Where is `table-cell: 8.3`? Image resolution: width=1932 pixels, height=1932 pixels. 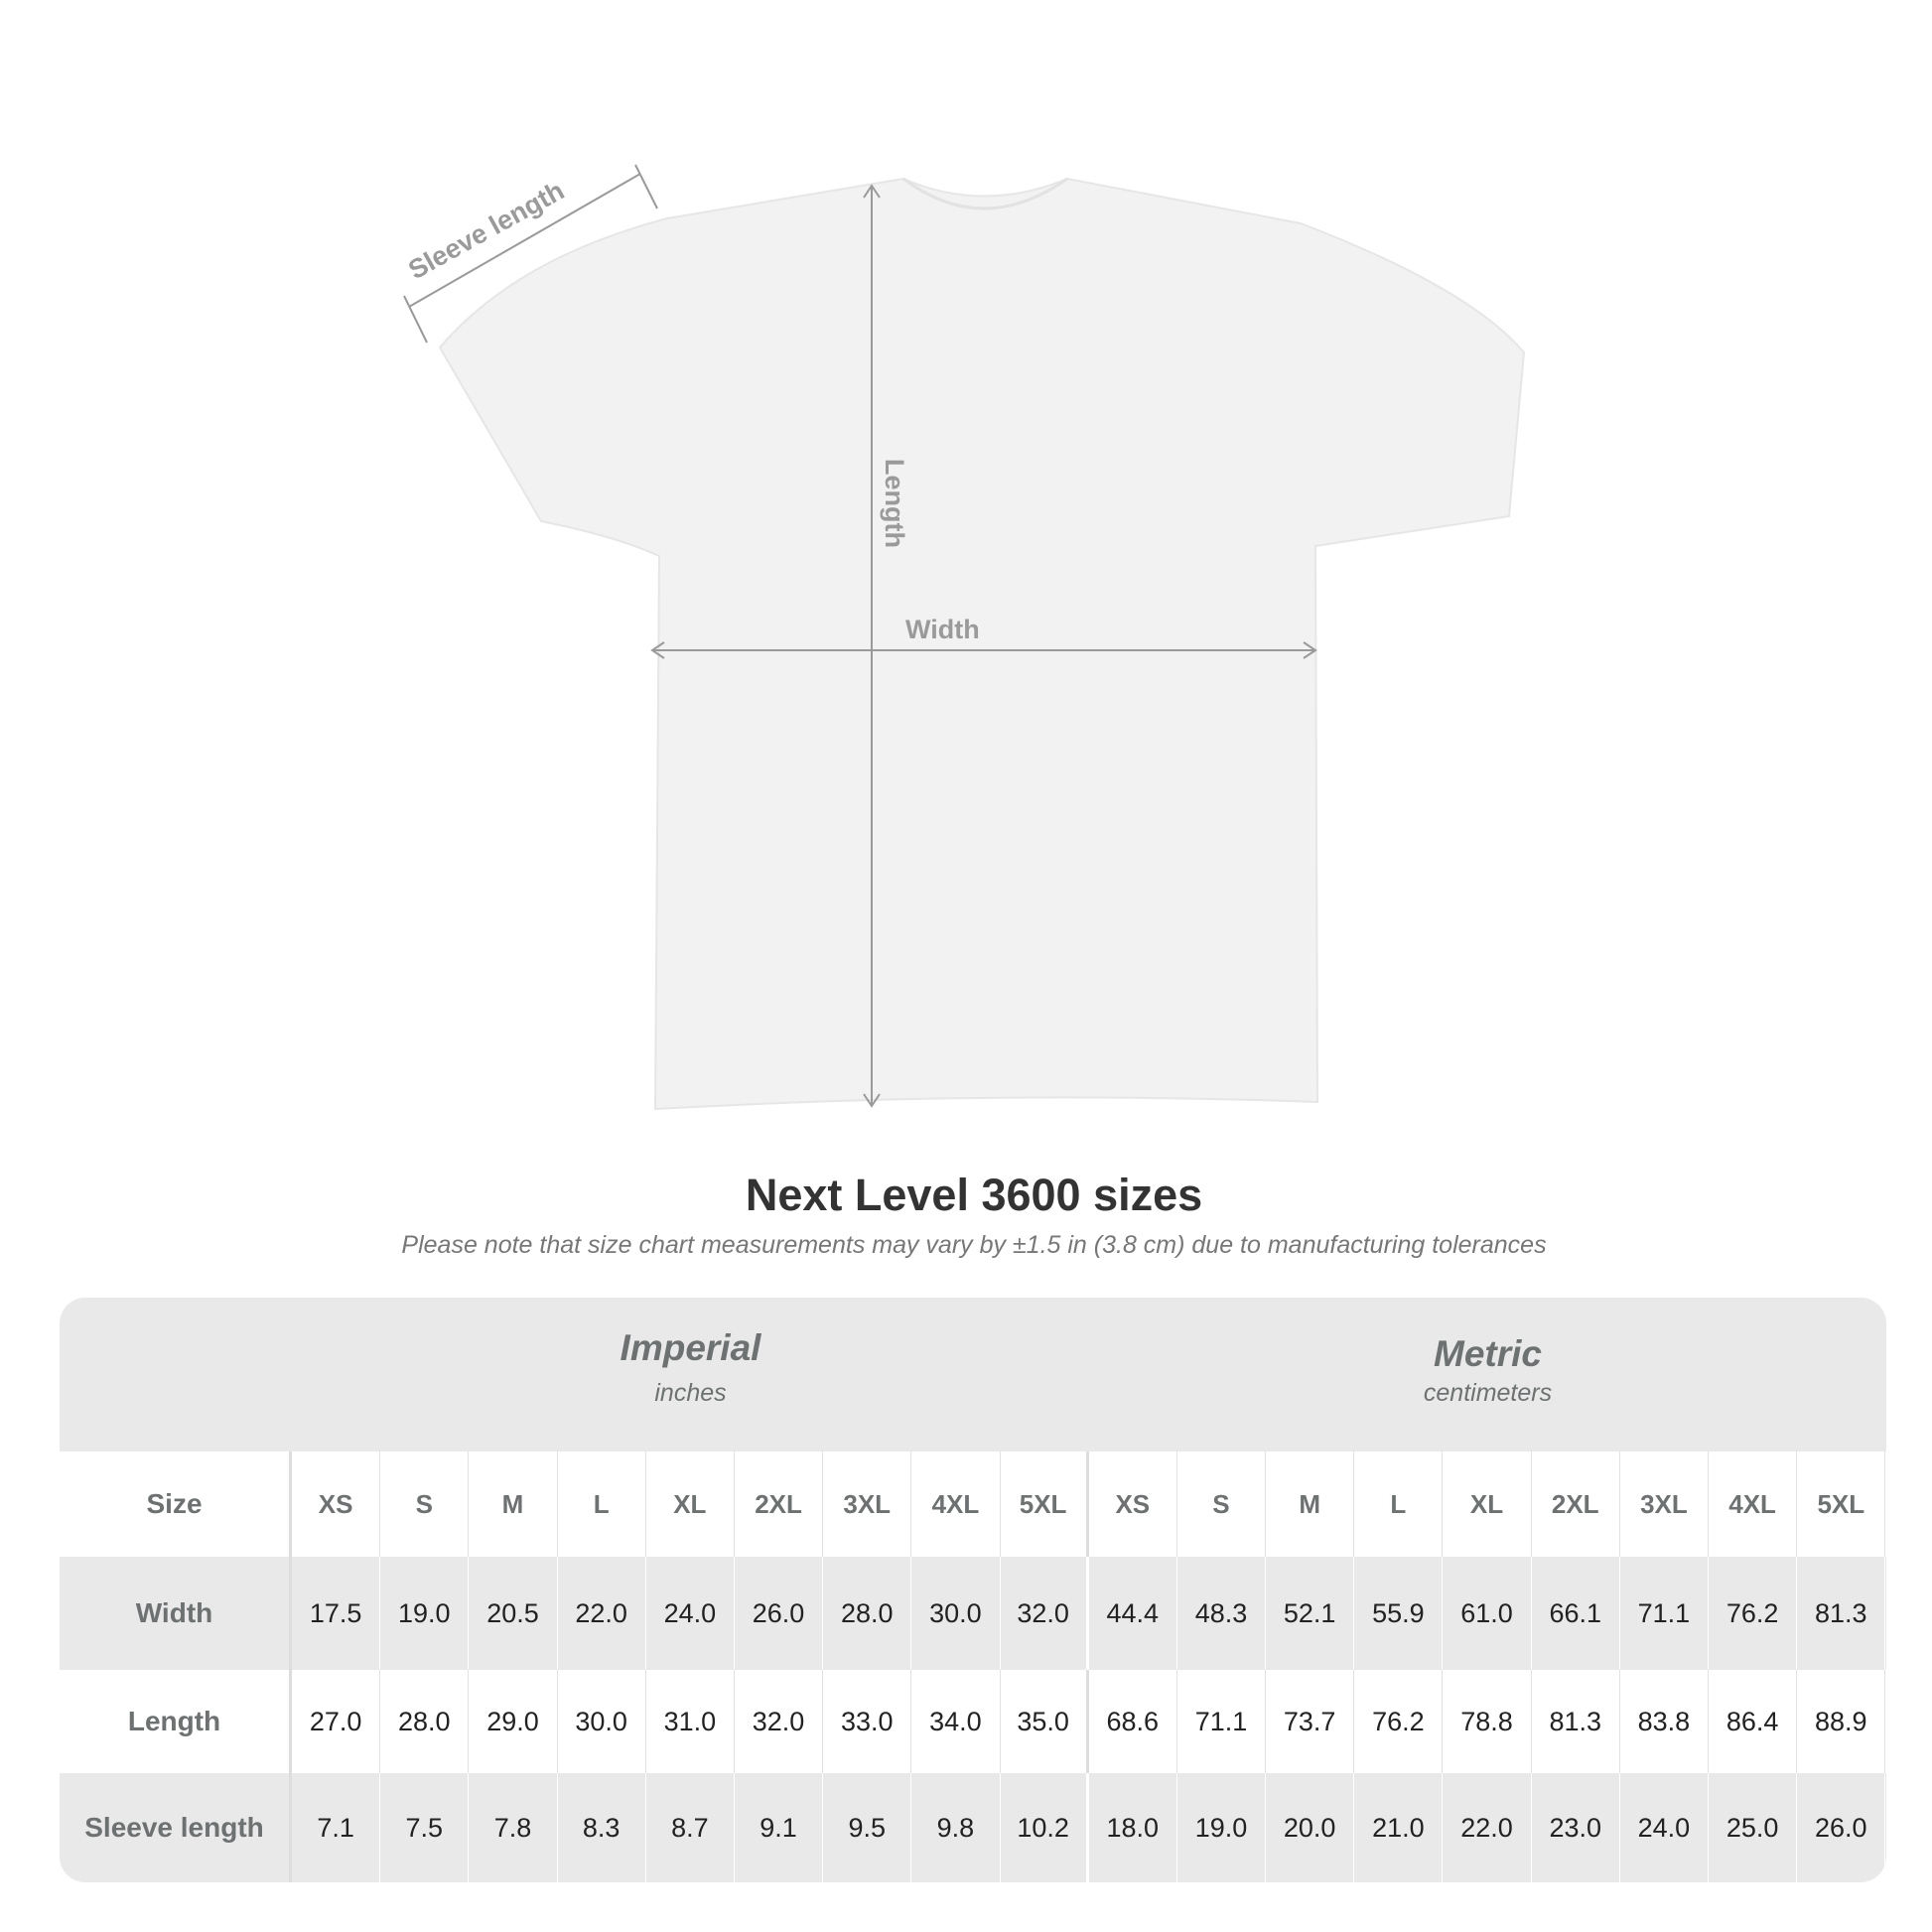
table-cell: 8.3 is located at coordinates (602, 1828).